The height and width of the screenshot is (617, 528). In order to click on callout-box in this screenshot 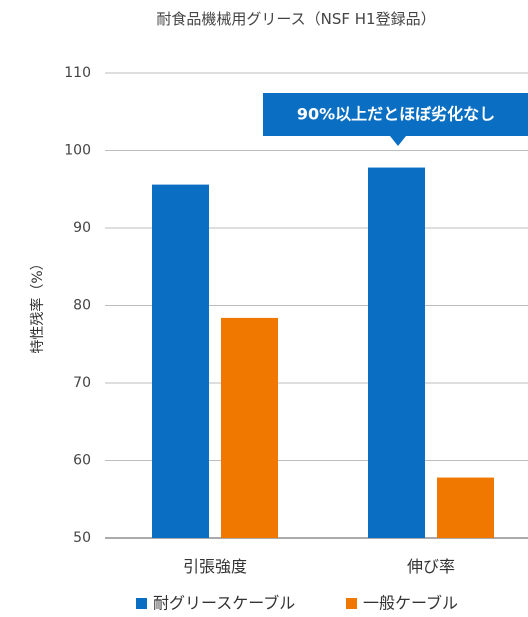, I will do `click(395, 114)`.